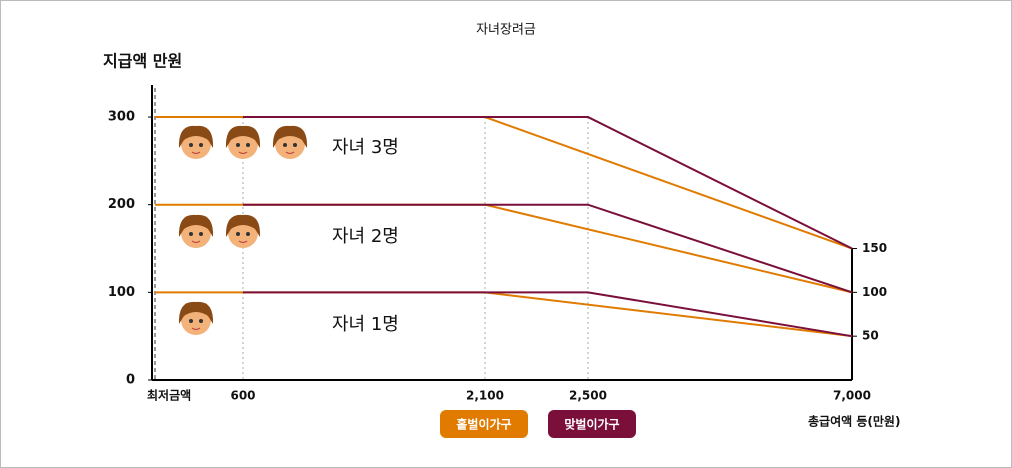 This screenshot has width=1012, height=468. What do you see at coordinates (874, 248) in the screenshot?
I see `y2-tick-label: 150` at bounding box center [874, 248].